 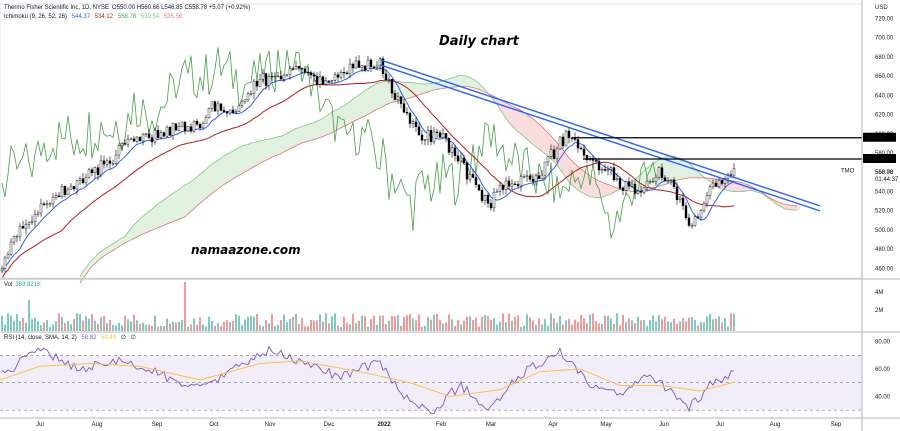 What do you see at coordinates (887, 180) in the screenshot?
I see `countdown-label: 01:44:37` at bounding box center [887, 180].